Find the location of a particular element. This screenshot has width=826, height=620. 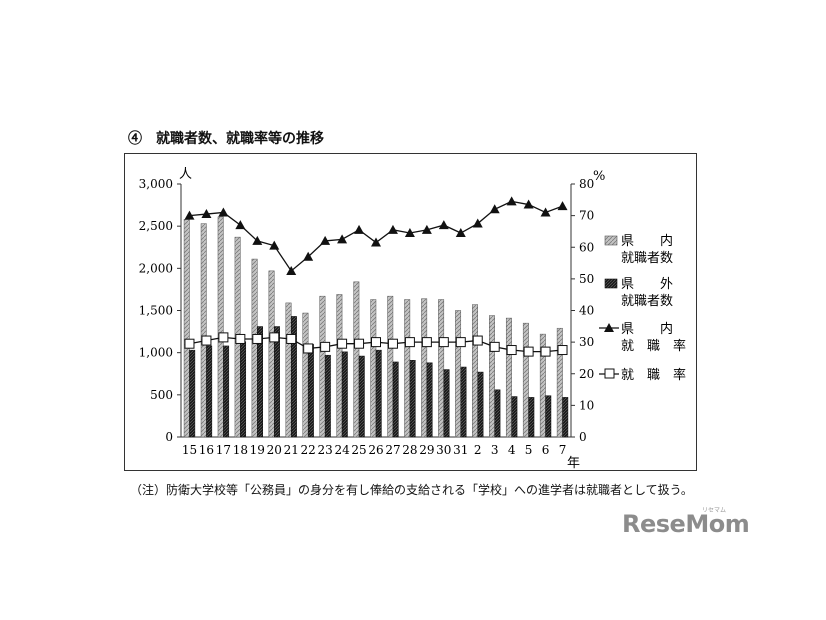

x-tick-label: 17 is located at coordinates (223, 450).